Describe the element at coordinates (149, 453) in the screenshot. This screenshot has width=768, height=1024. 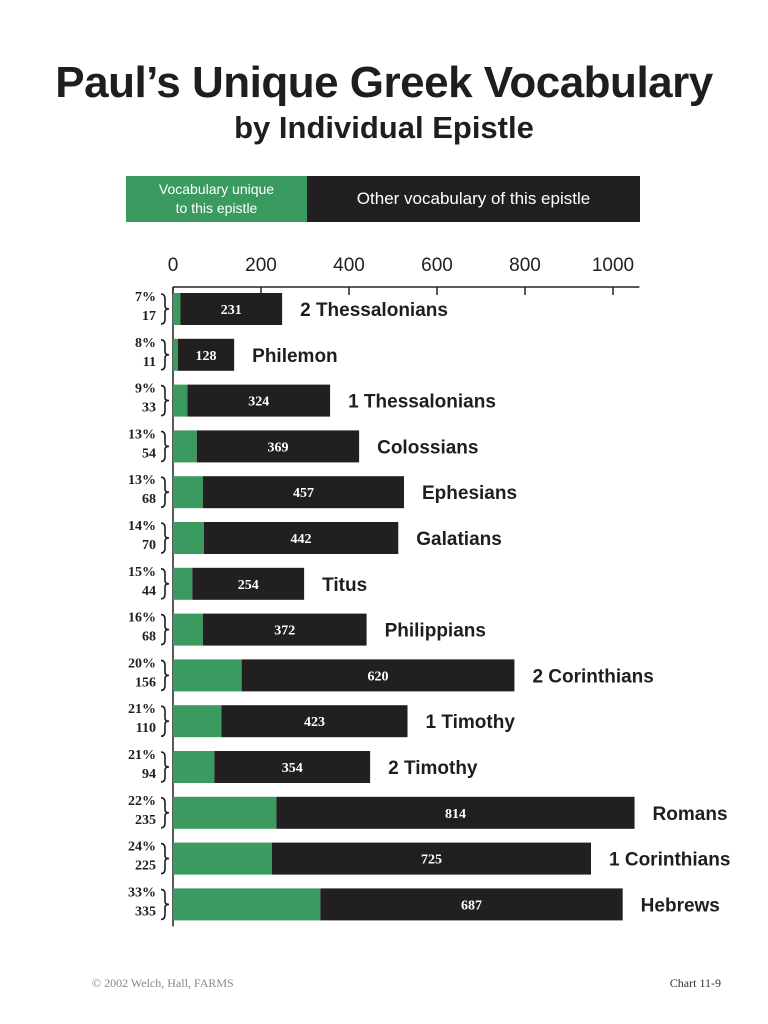
I see `unique-count-label: 54` at that location.